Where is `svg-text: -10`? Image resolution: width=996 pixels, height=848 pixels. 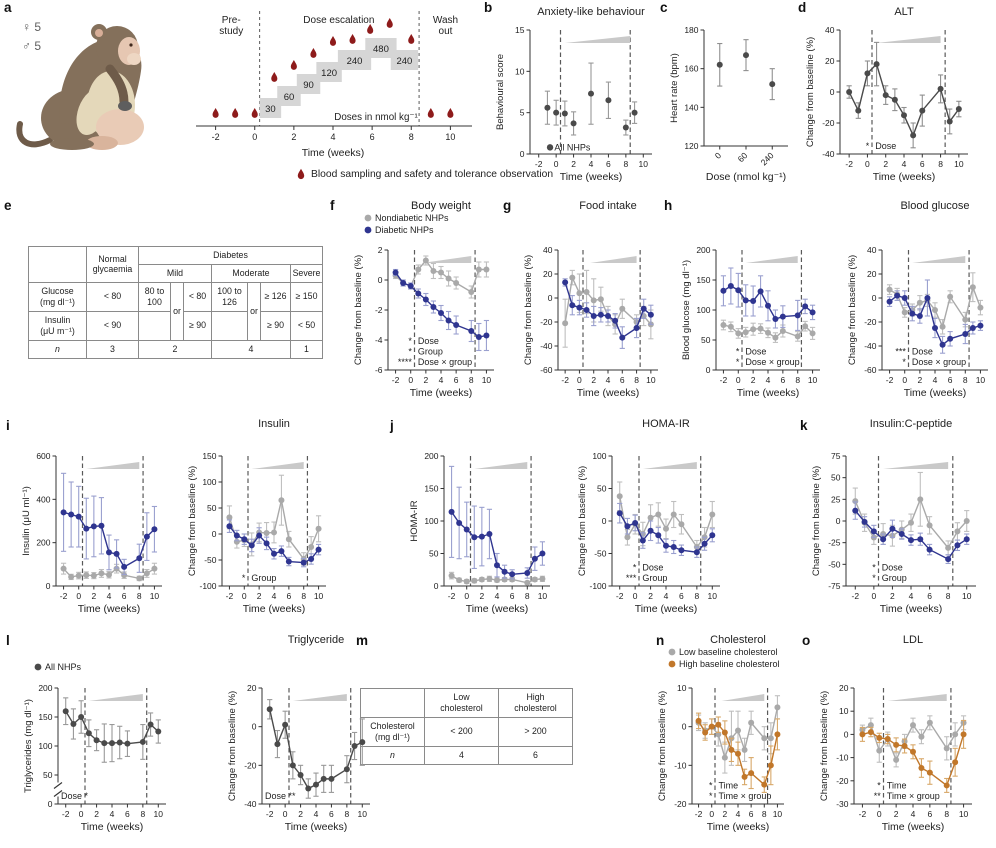
svg-text: -10 is located at coordinates (680, 765).